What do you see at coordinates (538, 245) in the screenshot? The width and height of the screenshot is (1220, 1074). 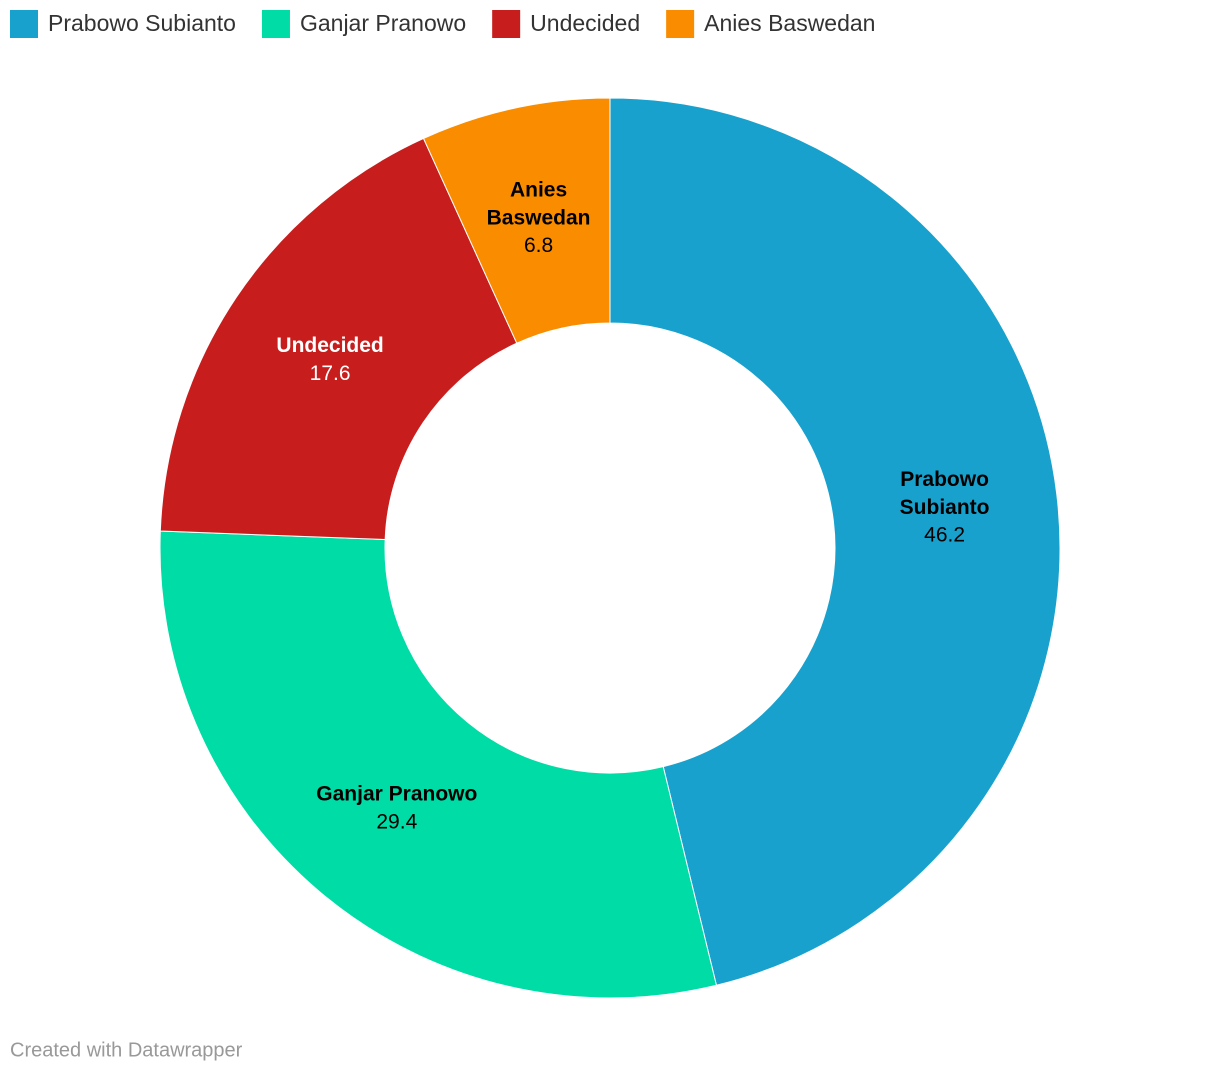 I see `slice-value: 6.8` at bounding box center [538, 245].